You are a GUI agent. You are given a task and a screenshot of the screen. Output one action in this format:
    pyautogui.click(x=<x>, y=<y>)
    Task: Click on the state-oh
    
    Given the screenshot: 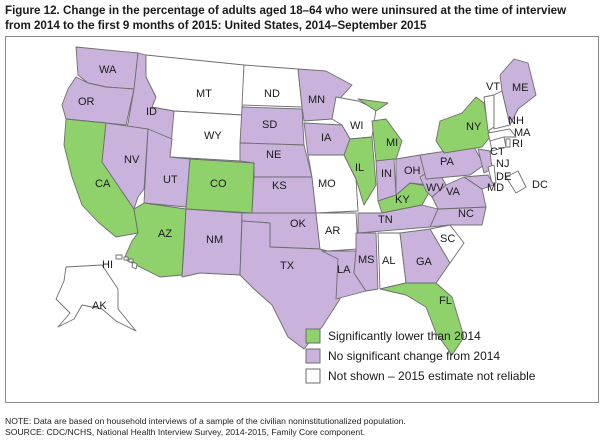 What is the action you would take?
    pyautogui.click(x=412, y=175)
    